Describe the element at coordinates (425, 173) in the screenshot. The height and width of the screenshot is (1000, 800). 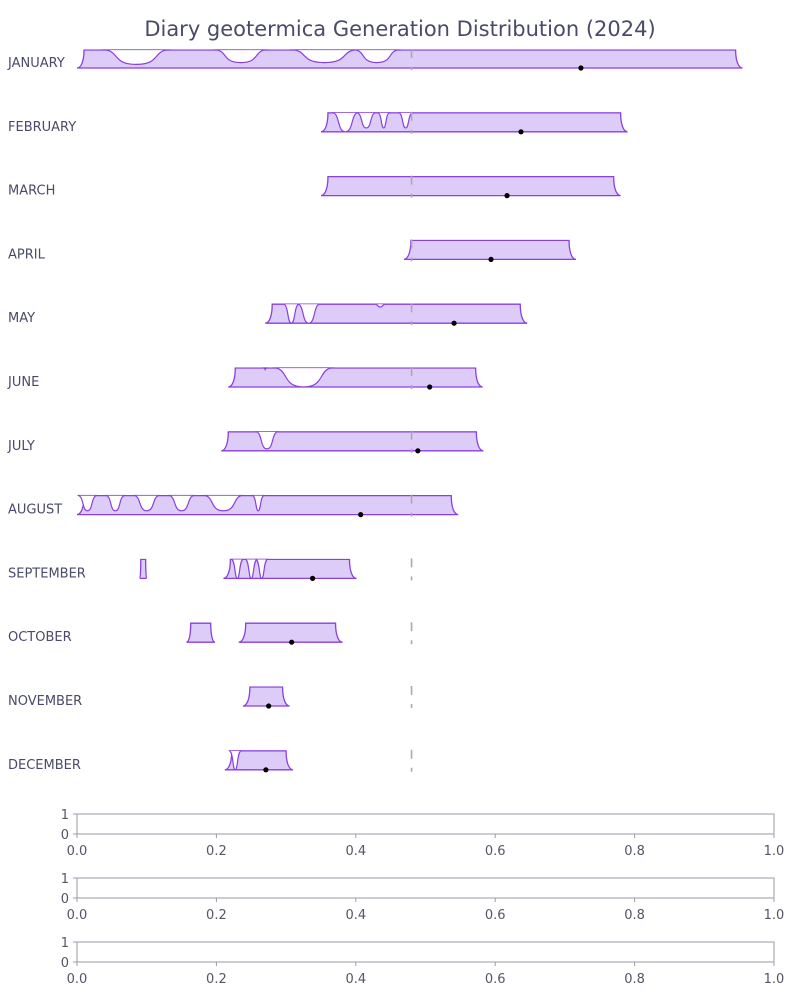
I see `ridge-top-clear-march` at that location.